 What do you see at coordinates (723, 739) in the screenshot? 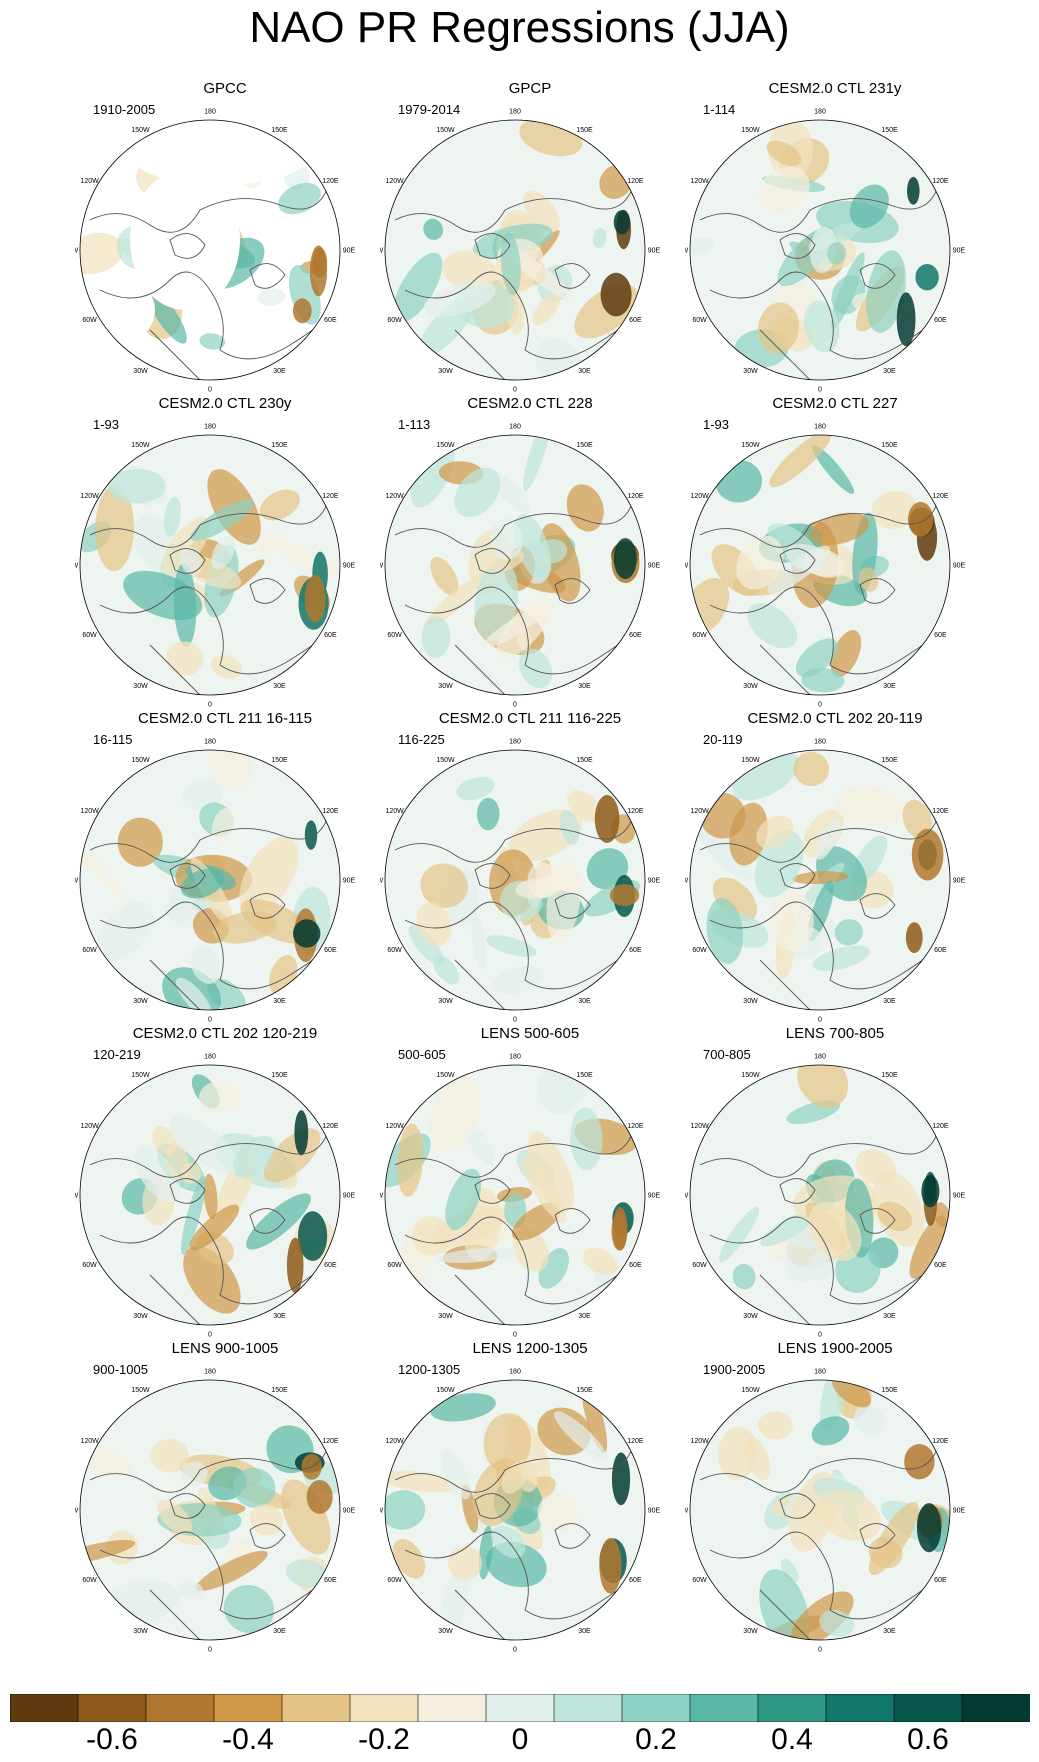
I see `panel-period: 20-119` at bounding box center [723, 739].